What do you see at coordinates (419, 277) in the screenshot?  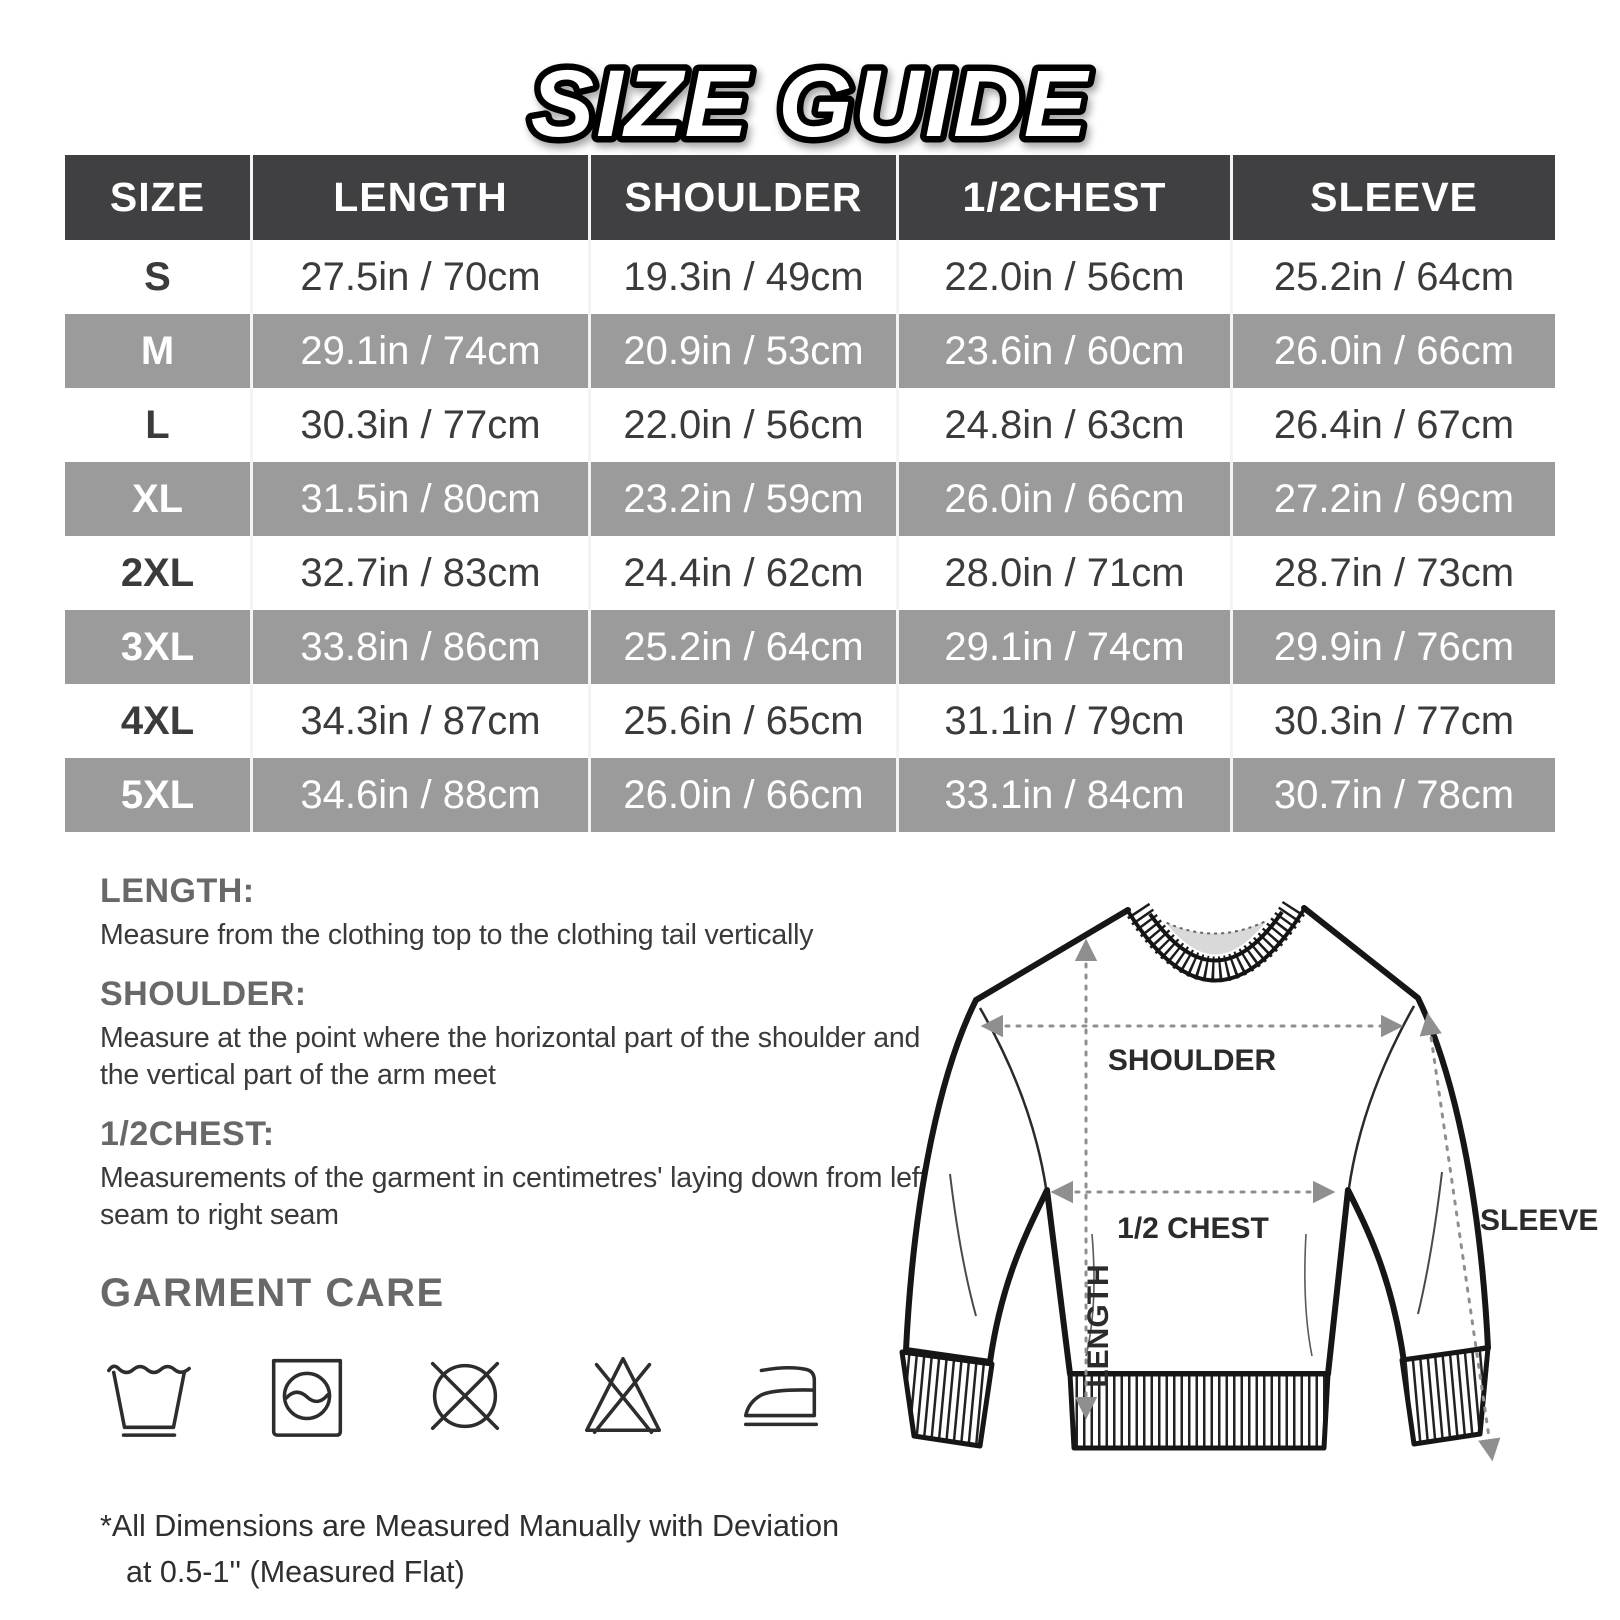 I see `length-value: 27.5in / 70cm` at bounding box center [419, 277].